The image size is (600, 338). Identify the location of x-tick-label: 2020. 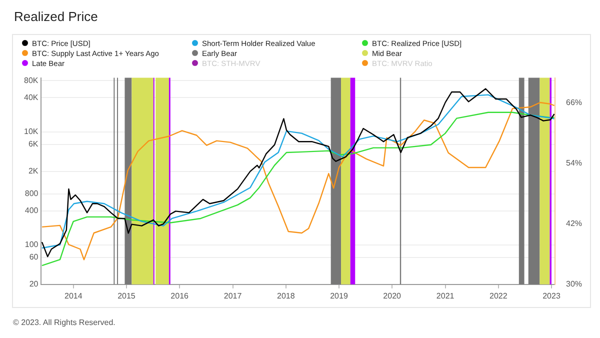
(392, 295).